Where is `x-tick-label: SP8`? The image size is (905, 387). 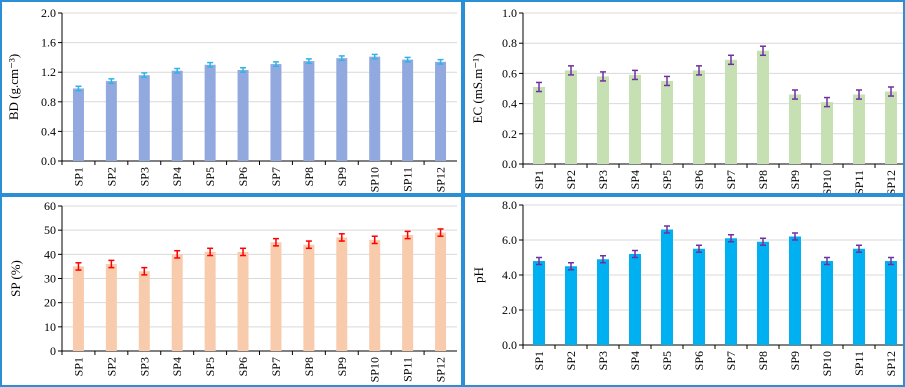 x-tick-label: SP8 is located at coordinates (763, 360).